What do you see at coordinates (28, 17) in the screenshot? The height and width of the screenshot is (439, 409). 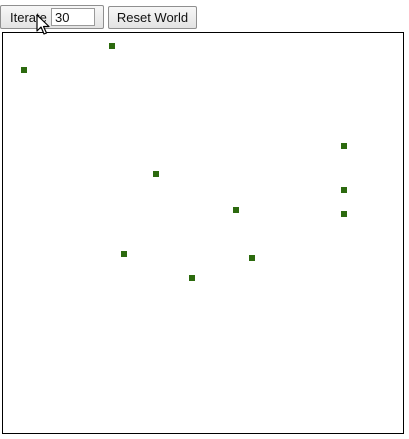 I see `iterate-button-label: Iterate` at bounding box center [28, 17].